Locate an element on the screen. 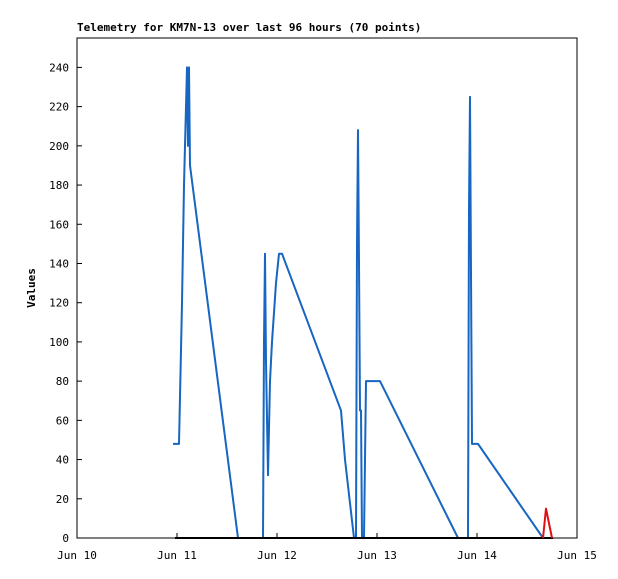 Image resolution: width=618 pixels, height=579 pixels. y-tick-label: 180 is located at coordinates (59, 185).